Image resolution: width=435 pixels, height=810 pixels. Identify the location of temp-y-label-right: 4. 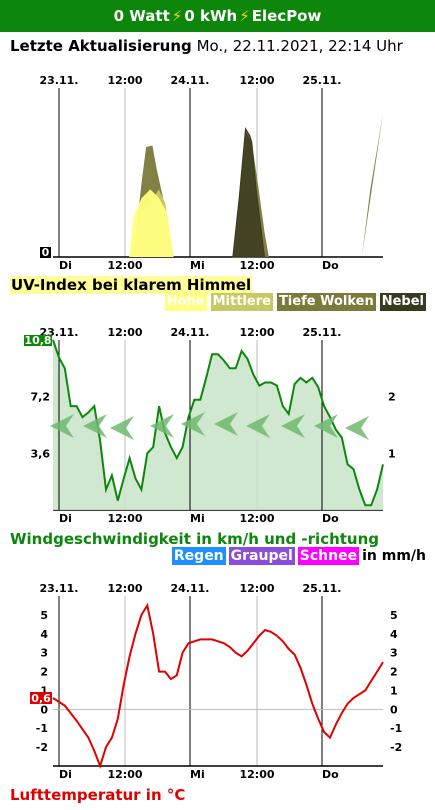
(394, 634).